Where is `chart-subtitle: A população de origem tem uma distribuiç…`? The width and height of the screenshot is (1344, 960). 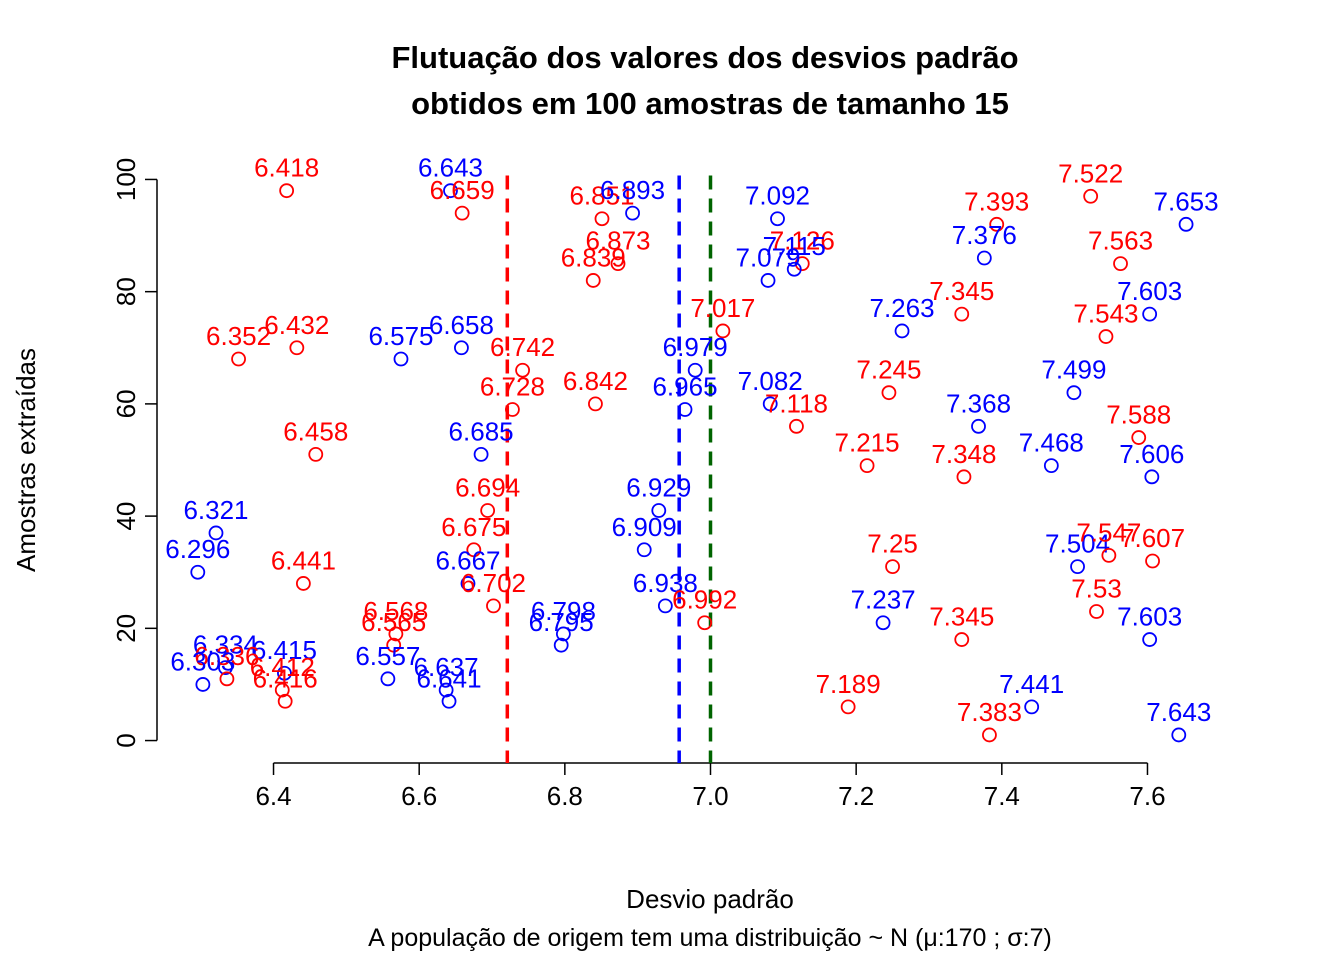
chart-subtitle: A população de origem tem uma distribuiç… is located at coordinates (710, 938).